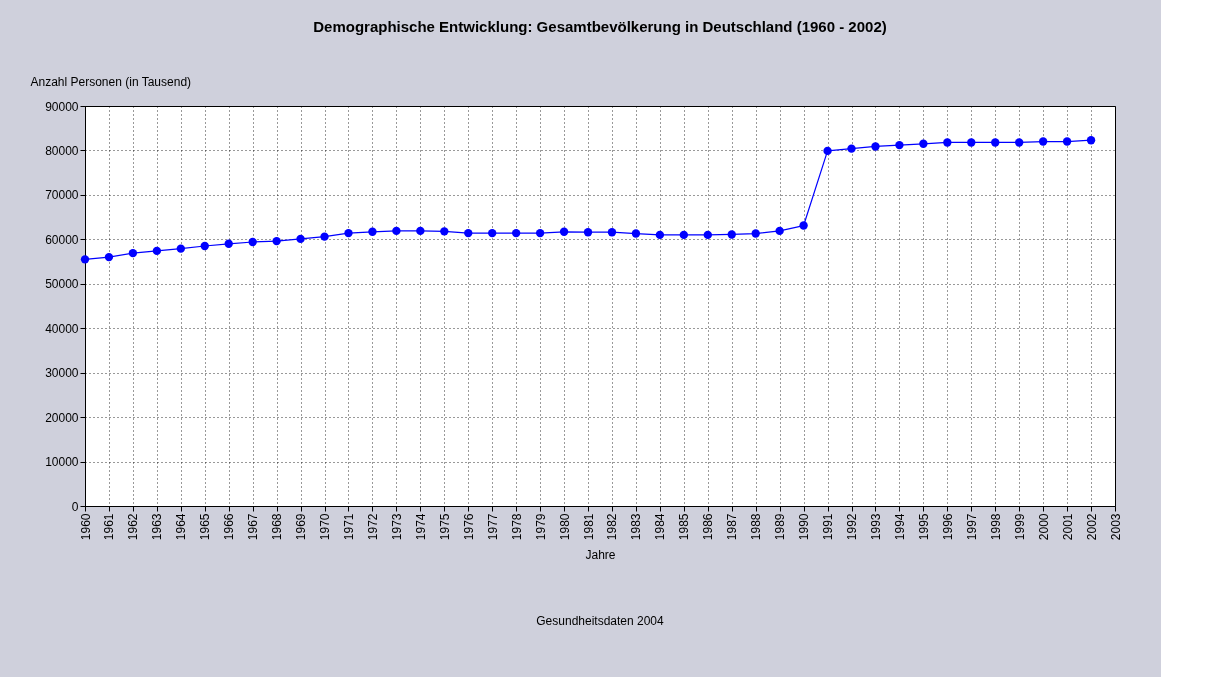 This screenshot has height=681, width=1208. What do you see at coordinates (277, 527) in the screenshot?
I see `x-tick-label: 1968` at bounding box center [277, 527].